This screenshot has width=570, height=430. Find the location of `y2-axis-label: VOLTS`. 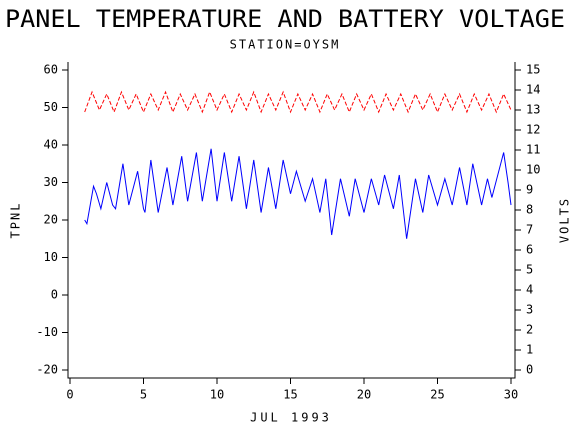

y2-axis-label: VOLTS is located at coordinates (564, 220).